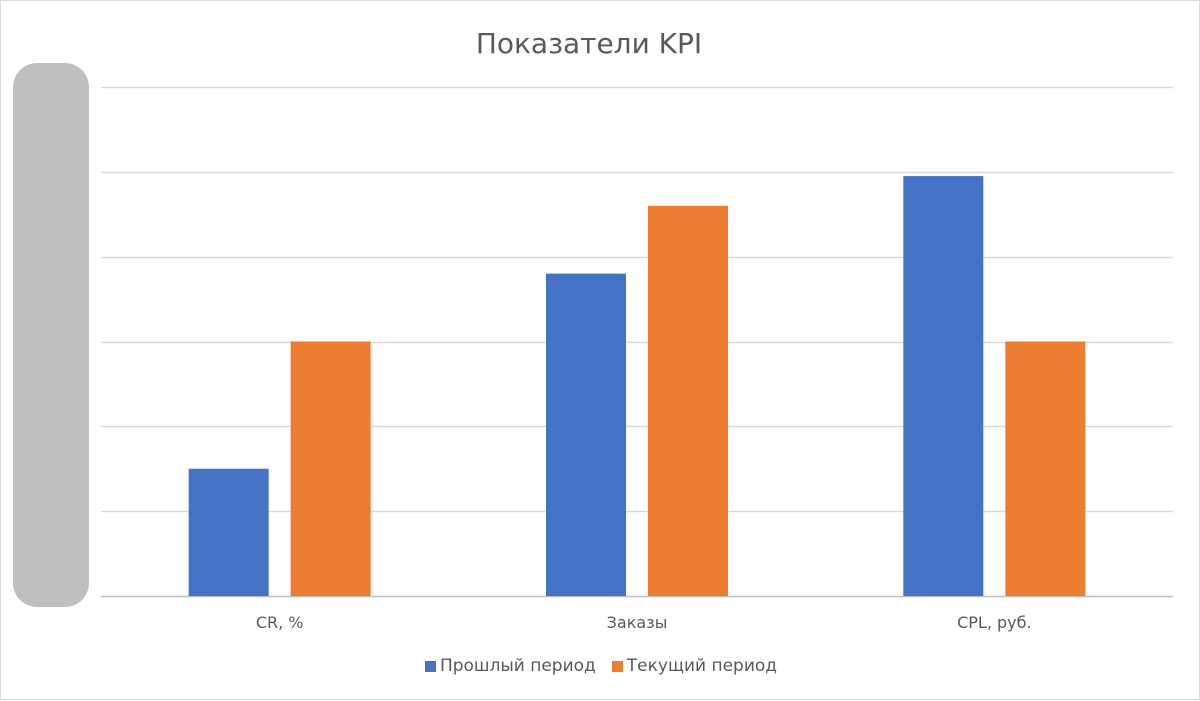 The width and height of the screenshot is (1200, 701). What do you see at coordinates (702, 666) in the screenshot?
I see `legend-label: Текущий период` at bounding box center [702, 666].